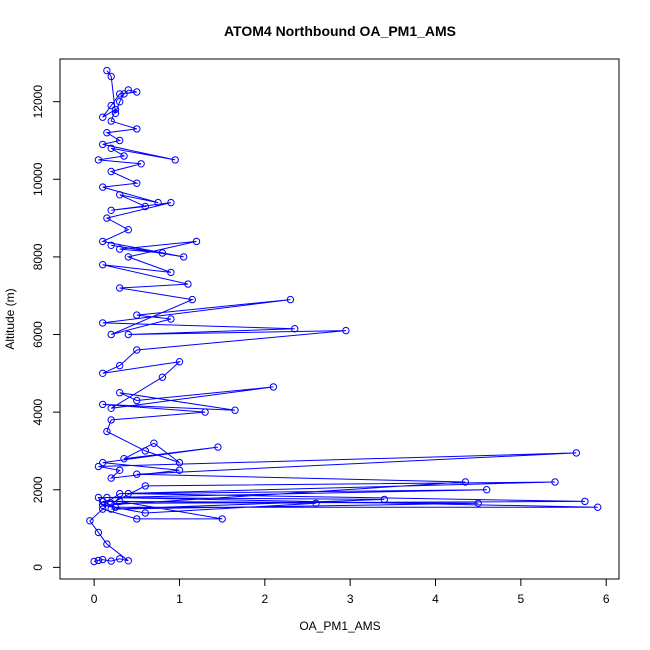 The width and height of the screenshot is (650, 650). What do you see at coordinates (38, 567) in the screenshot?
I see `y-tick-label: 0` at bounding box center [38, 567].